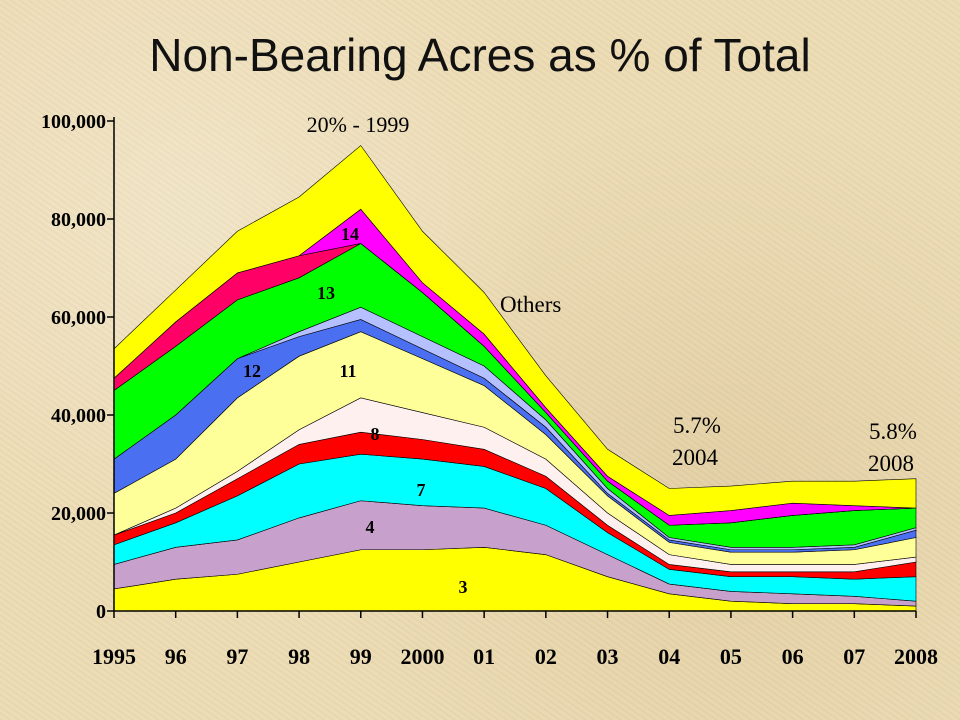 The width and height of the screenshot is (960, 720). I want to click on annotation-year-2008: 2008, so click(891, 463).